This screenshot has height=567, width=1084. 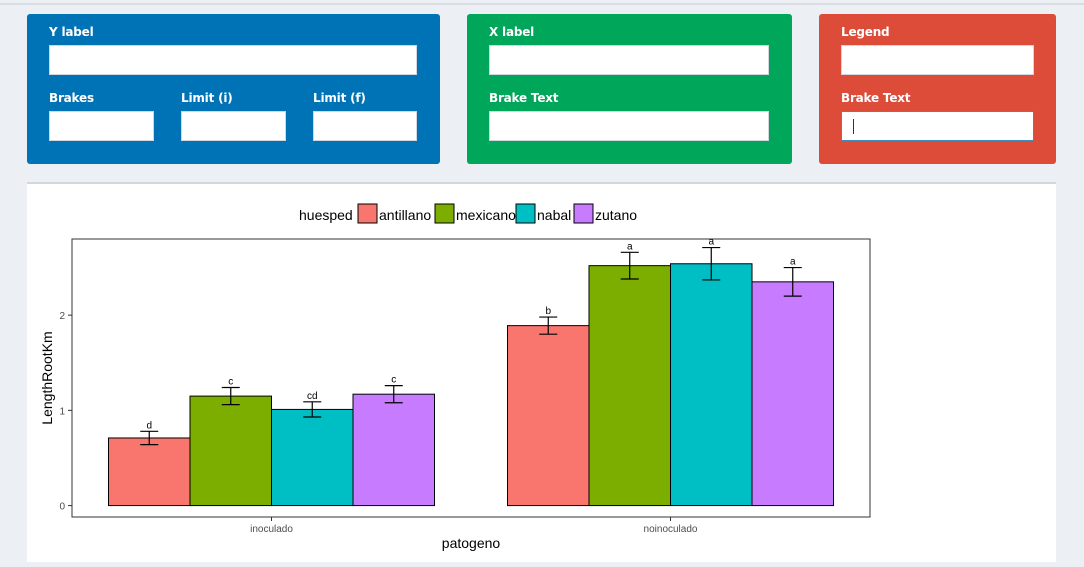 What do you see at coordinates (853, 126) in the screenshot?
I see `text-caret` at bounding box center [853, 126].